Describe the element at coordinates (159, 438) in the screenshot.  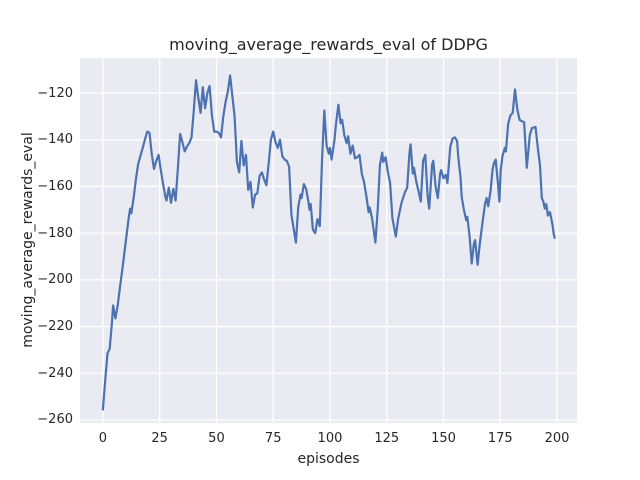
I see `x-tick-label: 25` at that location.